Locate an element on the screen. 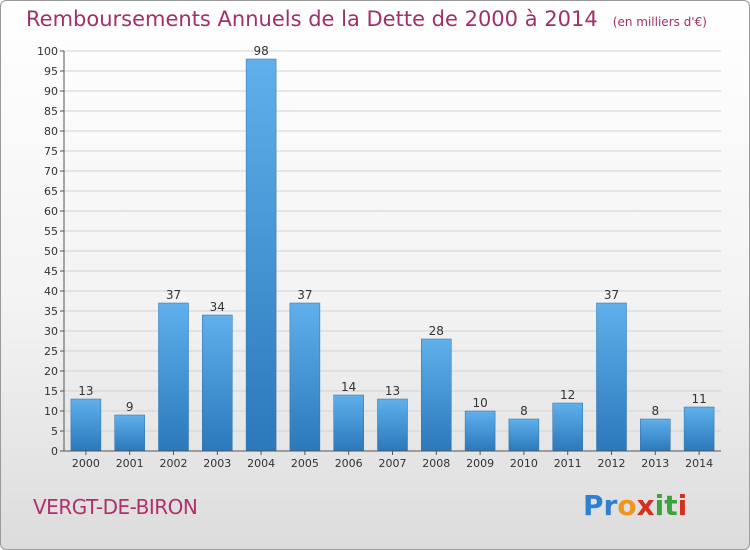 The width and height of the screenshot is (750, 550). logo-letter: P is located at coordinates (593, 505).